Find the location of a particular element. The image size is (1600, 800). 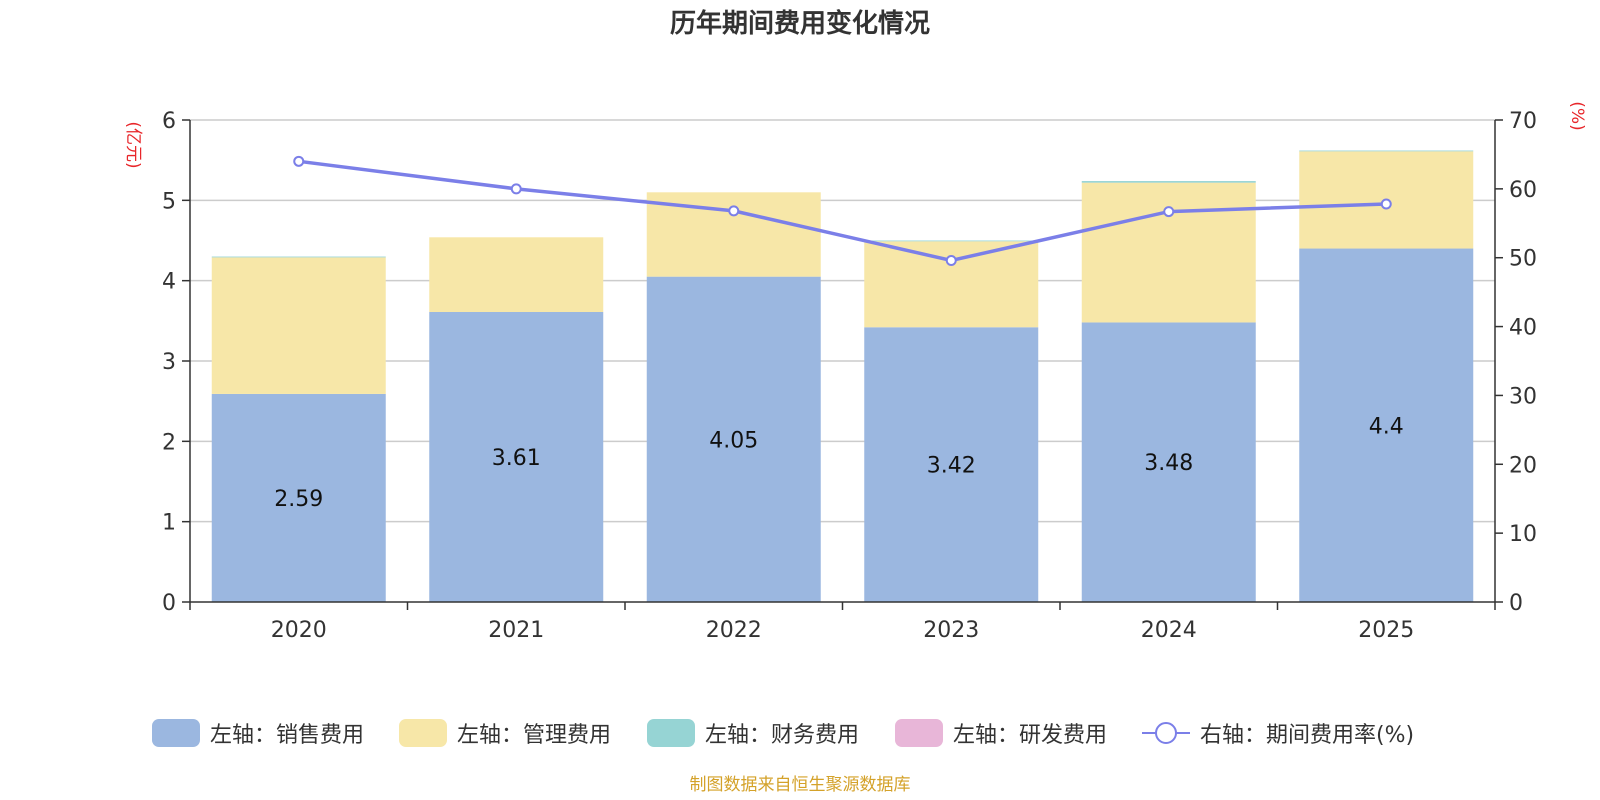

legend-label: 左轴：销售费用 is located at coordinates (287, 735).